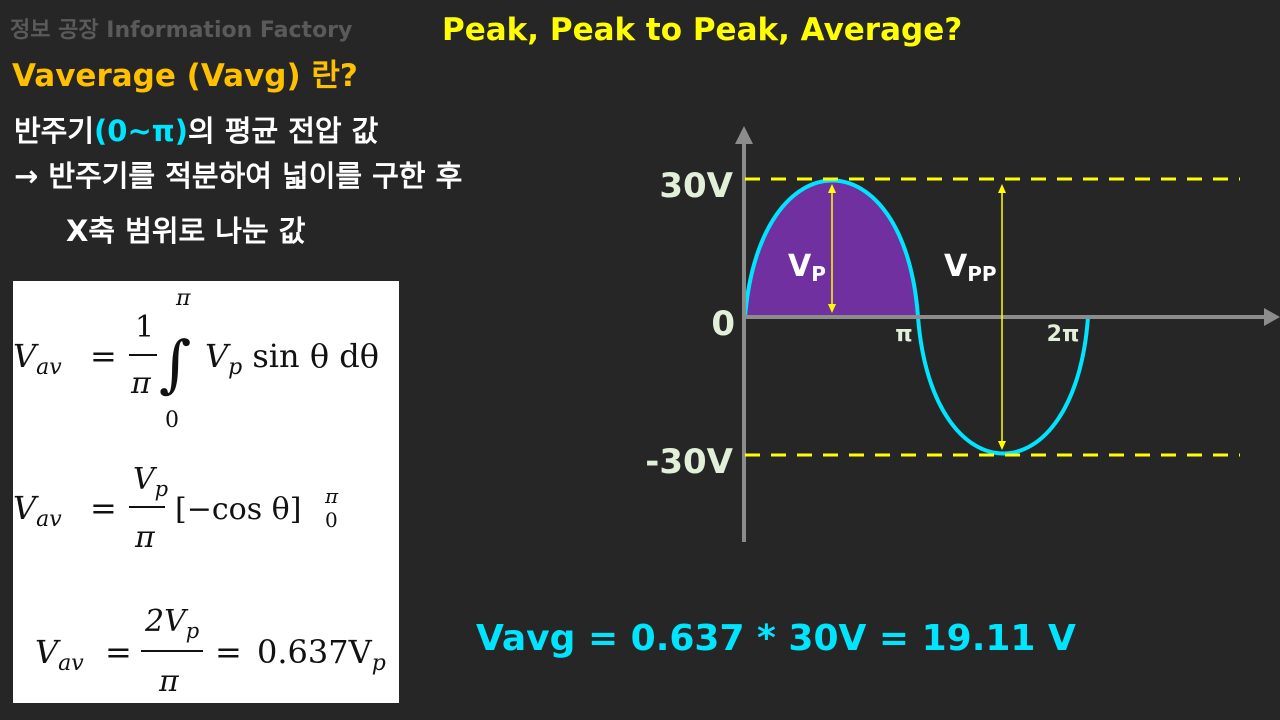  I want to click on f3-num-sub: p, so click(192, 631).